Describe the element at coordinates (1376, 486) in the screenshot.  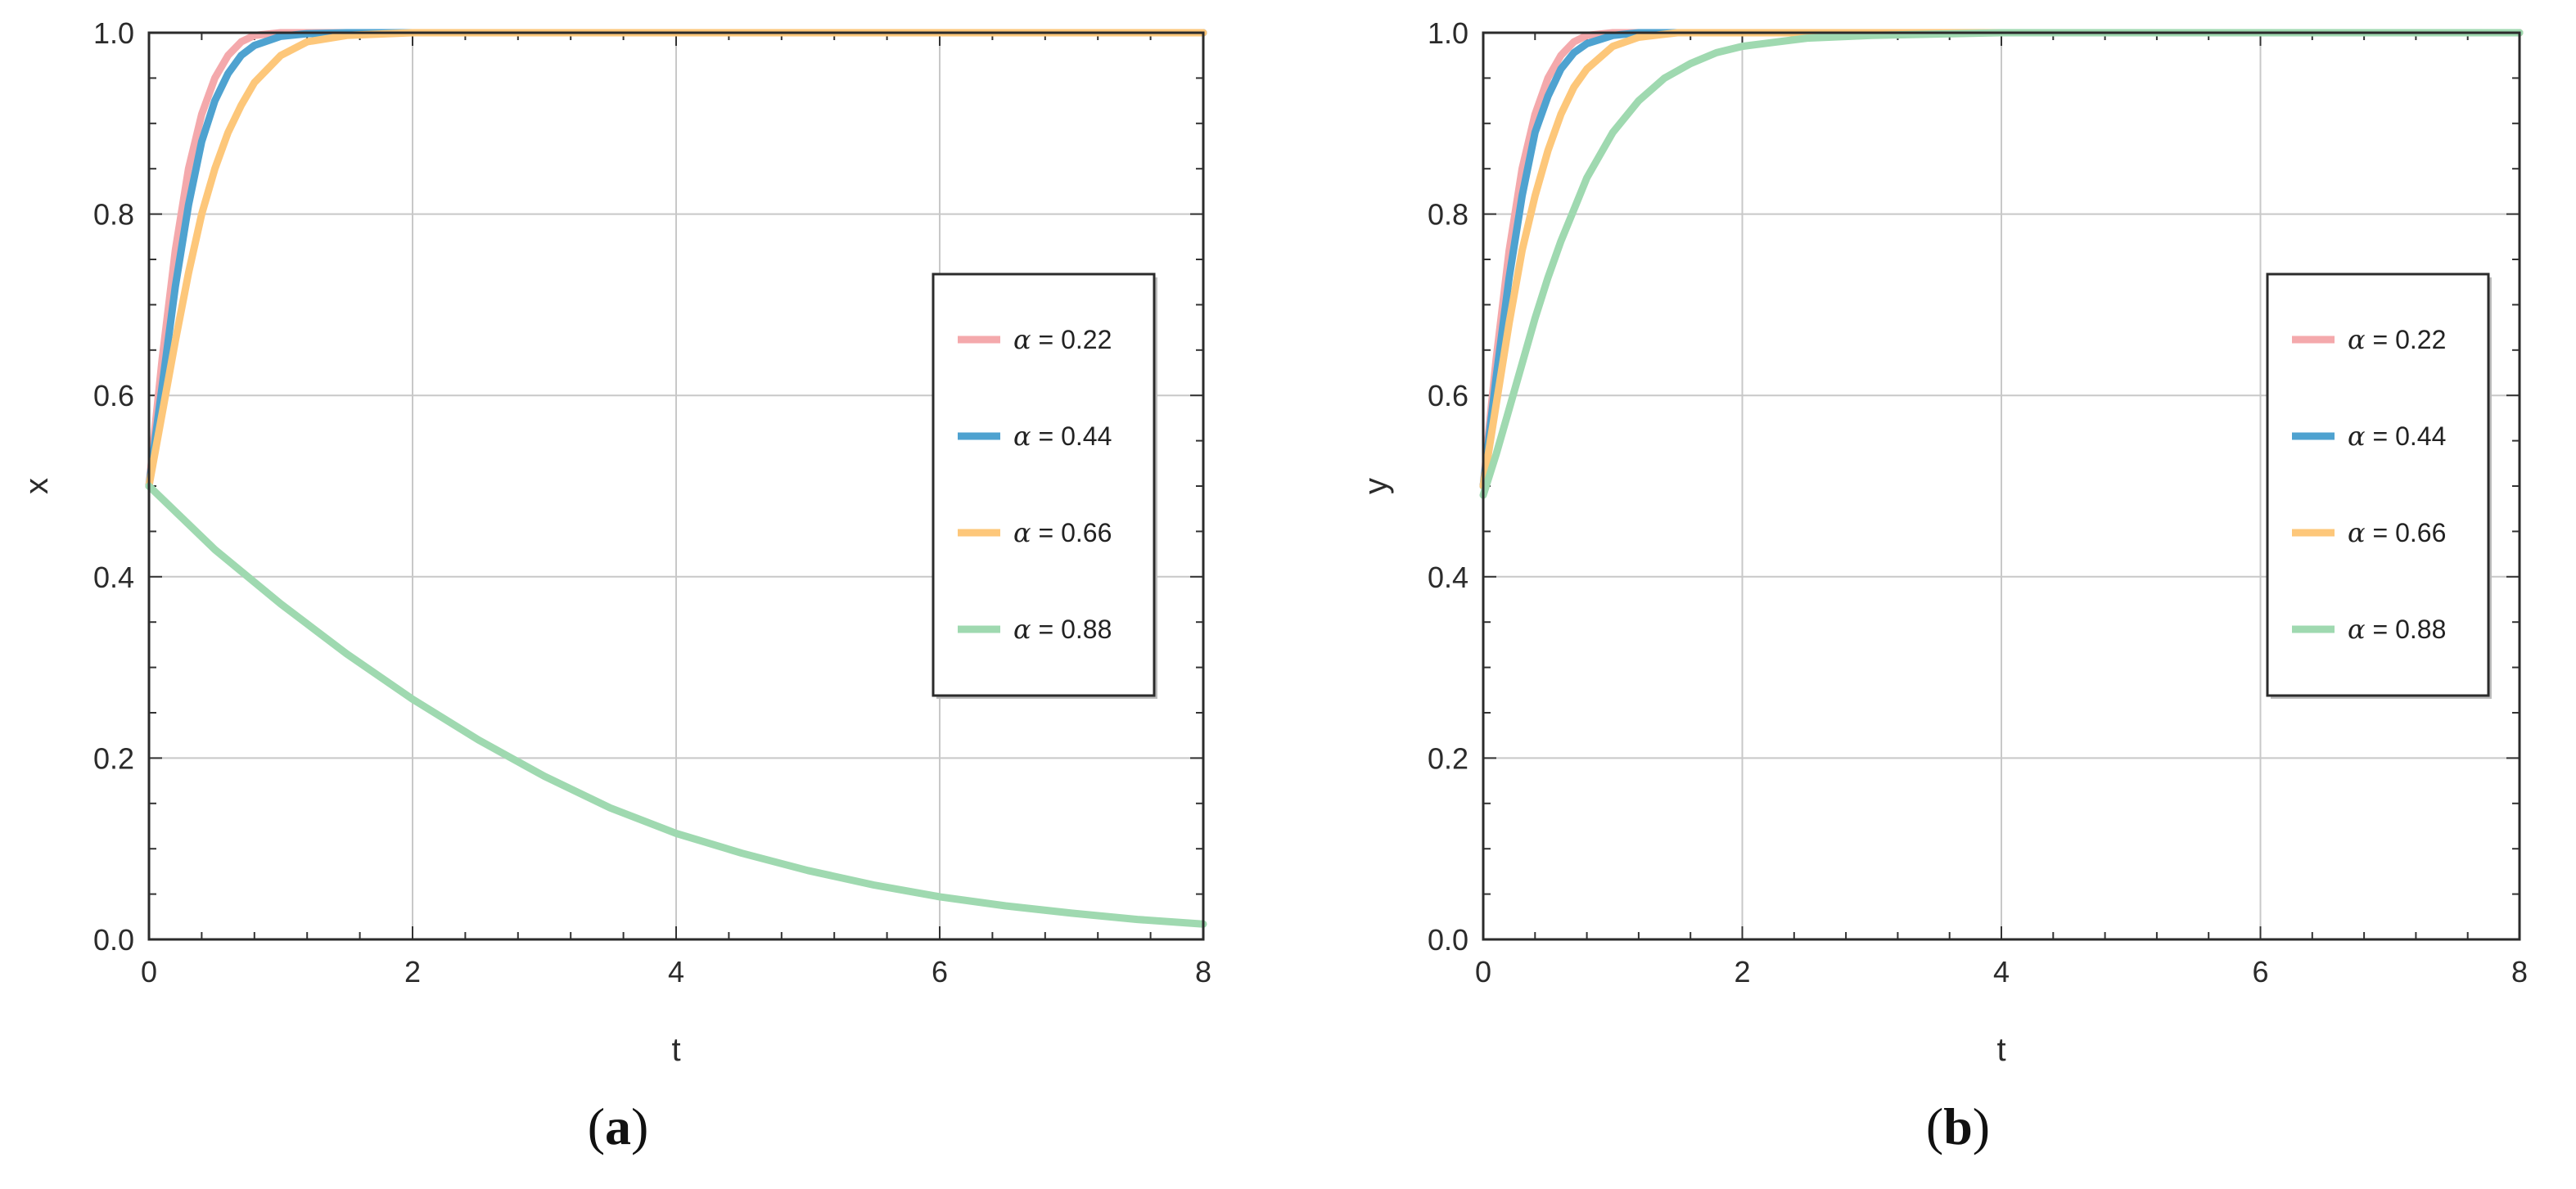
I see `y-axis-label: y` at that location.